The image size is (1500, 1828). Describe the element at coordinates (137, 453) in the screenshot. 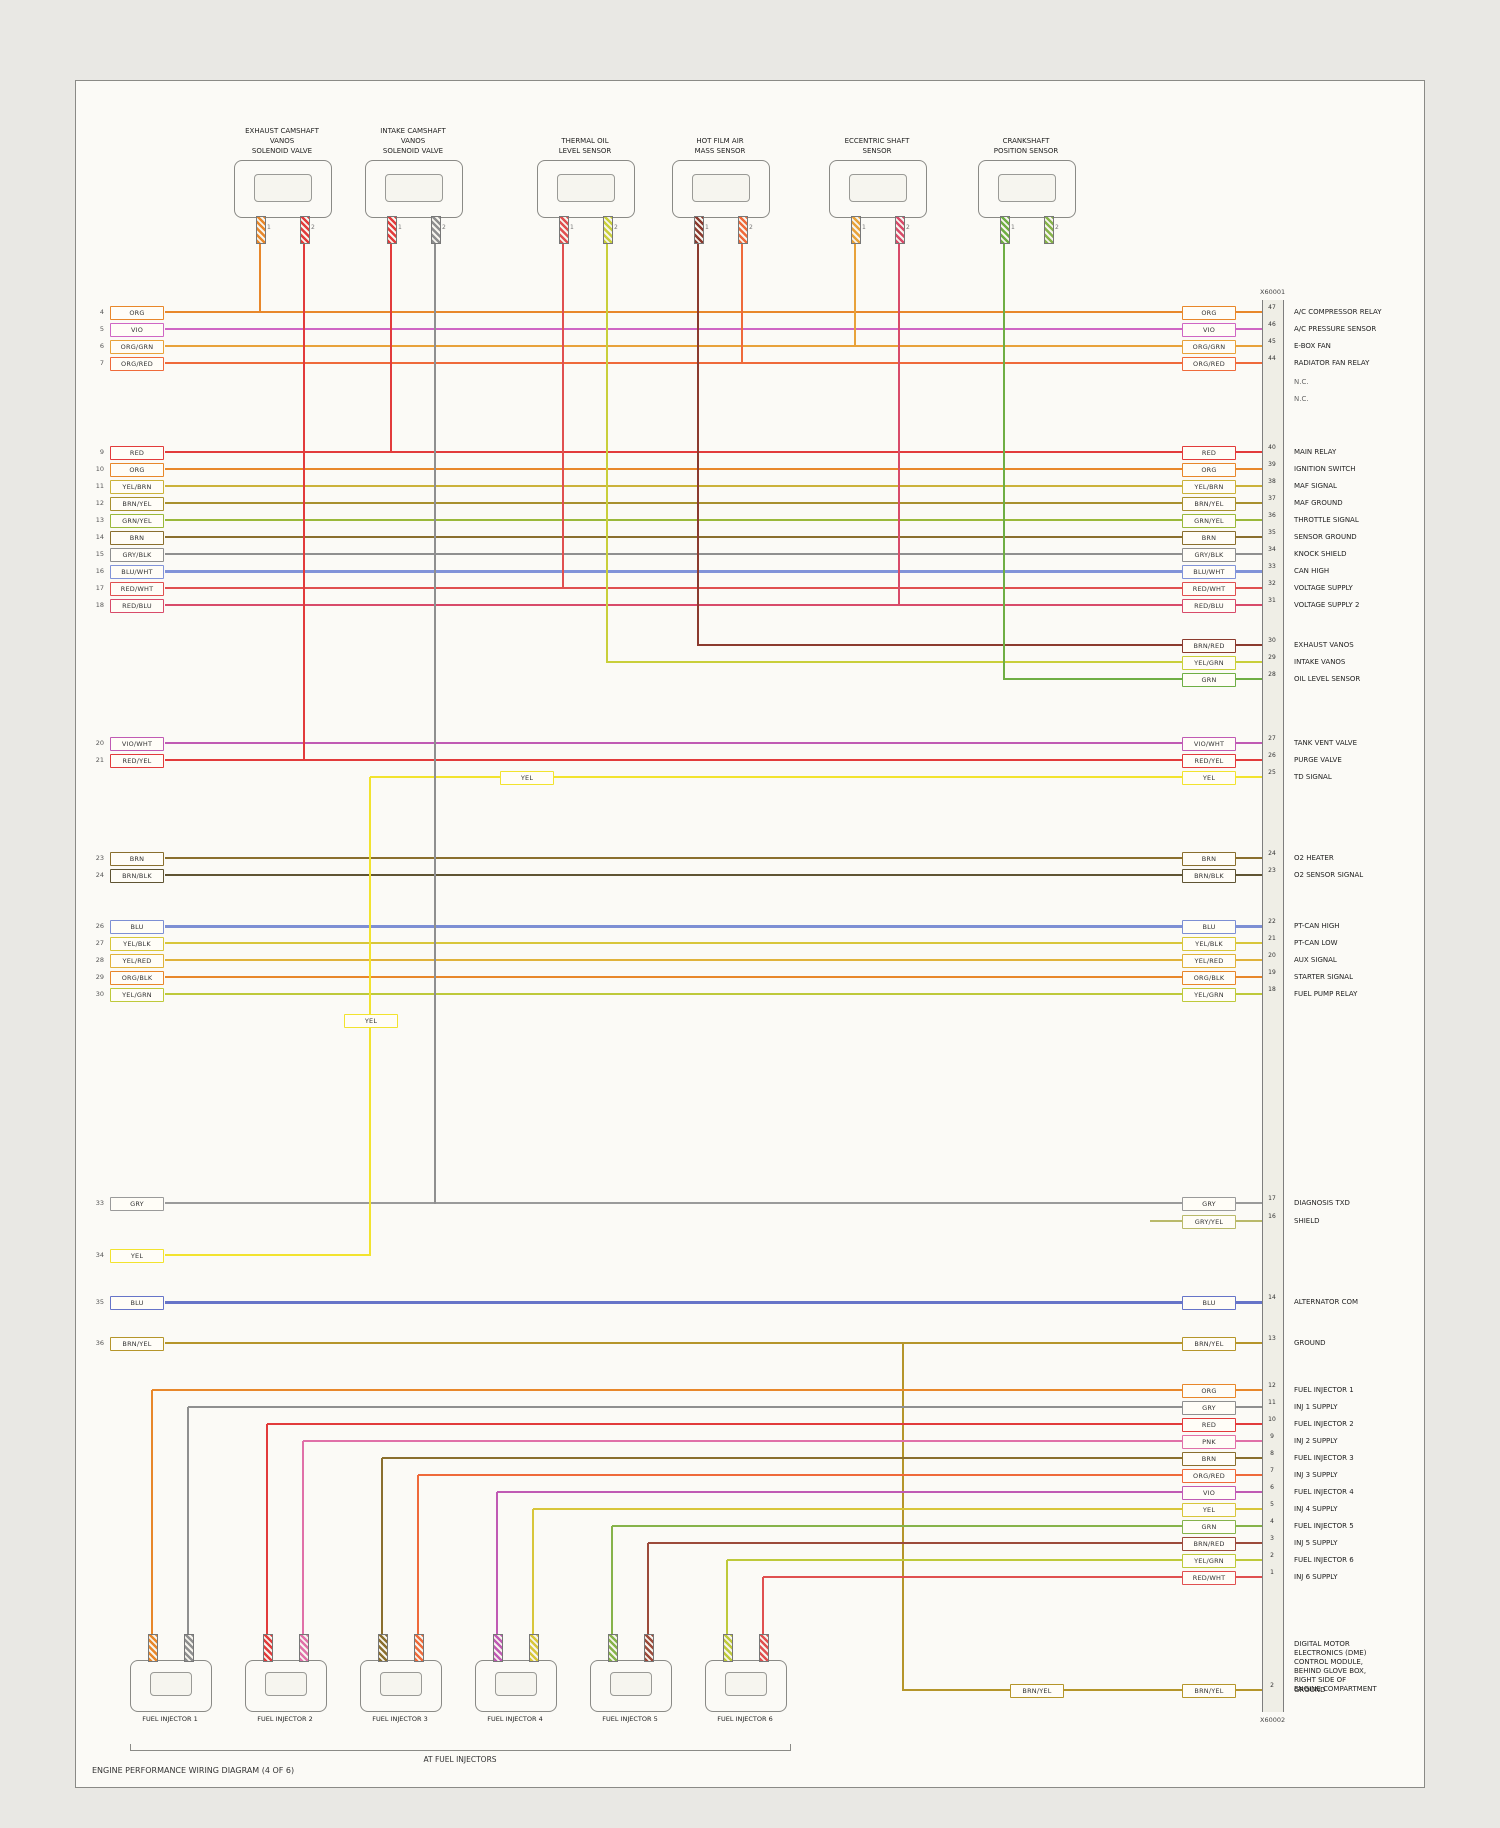

I see `wire-color-label: RED` at that location.